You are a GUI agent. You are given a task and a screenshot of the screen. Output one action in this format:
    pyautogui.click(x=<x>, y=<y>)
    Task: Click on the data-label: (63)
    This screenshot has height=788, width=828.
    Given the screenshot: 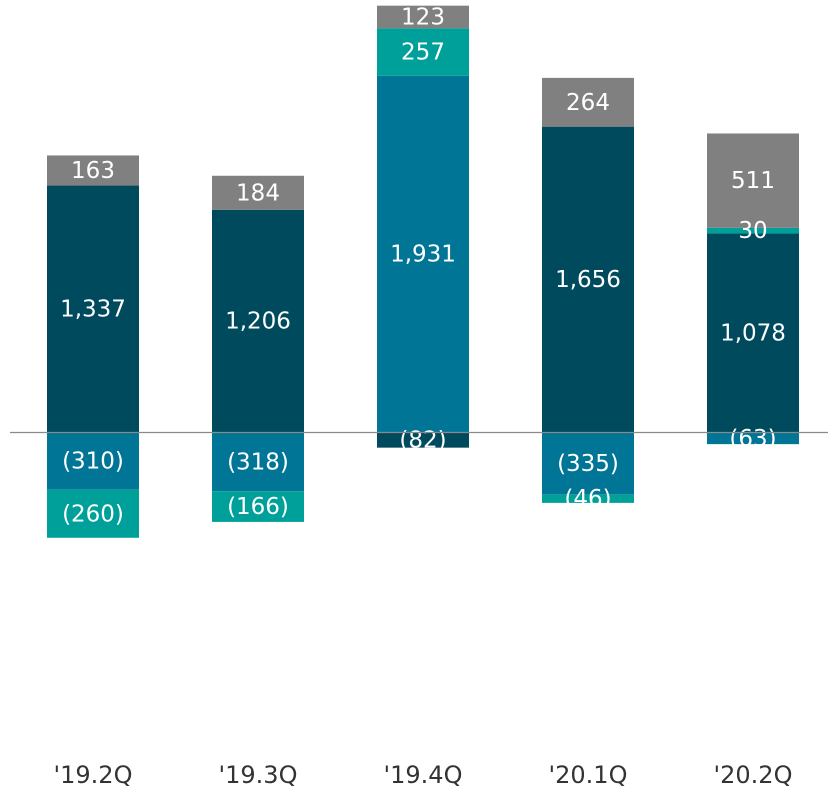 What is the action you would take?
    pyautogui.click(x=752, y=439)
    